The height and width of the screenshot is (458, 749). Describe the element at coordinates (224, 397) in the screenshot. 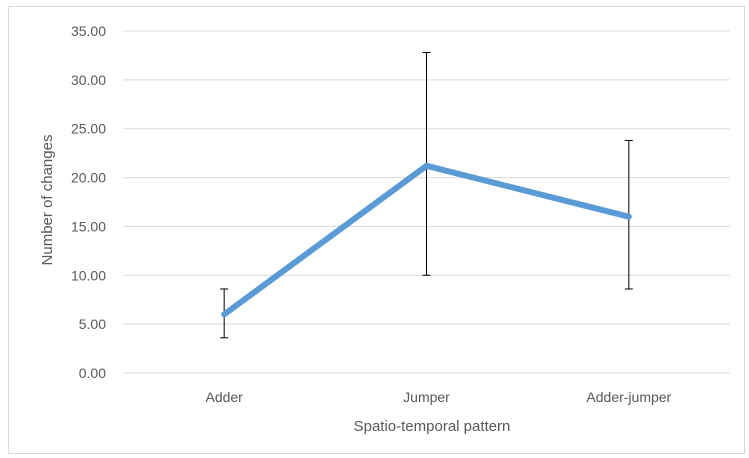

I see `x-tick-label: Adder` at that location.